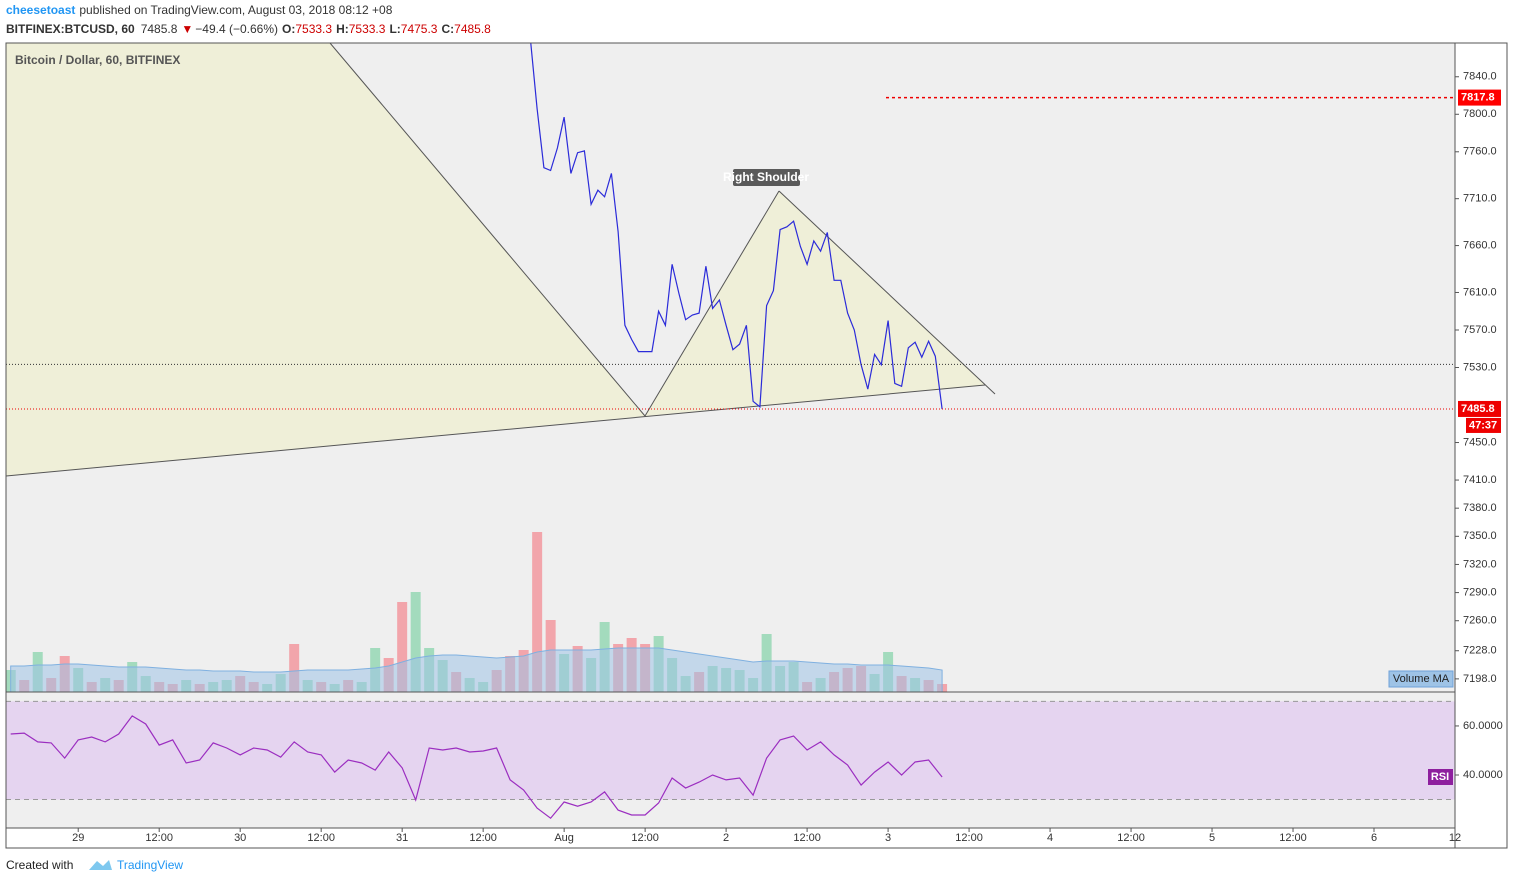  What do you see at coordinates (888, 838) in the screenshot?
I see `x-tick-label: 3` at bounding box center [888, 838].